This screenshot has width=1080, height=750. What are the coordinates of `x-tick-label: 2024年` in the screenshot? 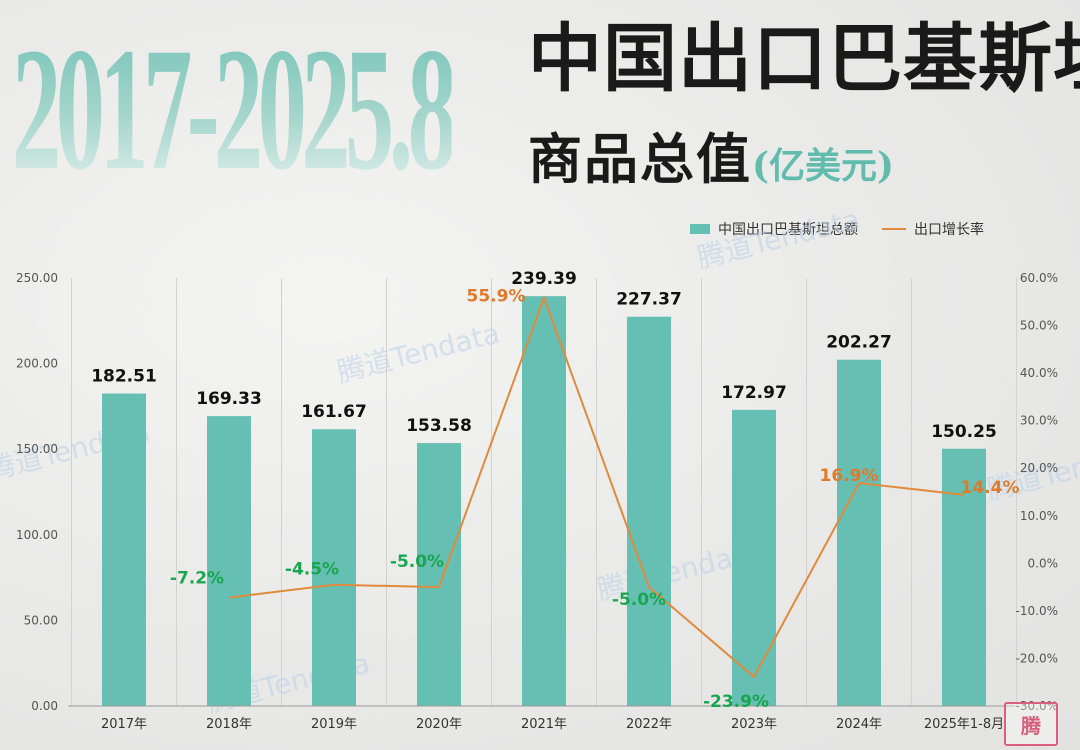 It's located at (859, 724).